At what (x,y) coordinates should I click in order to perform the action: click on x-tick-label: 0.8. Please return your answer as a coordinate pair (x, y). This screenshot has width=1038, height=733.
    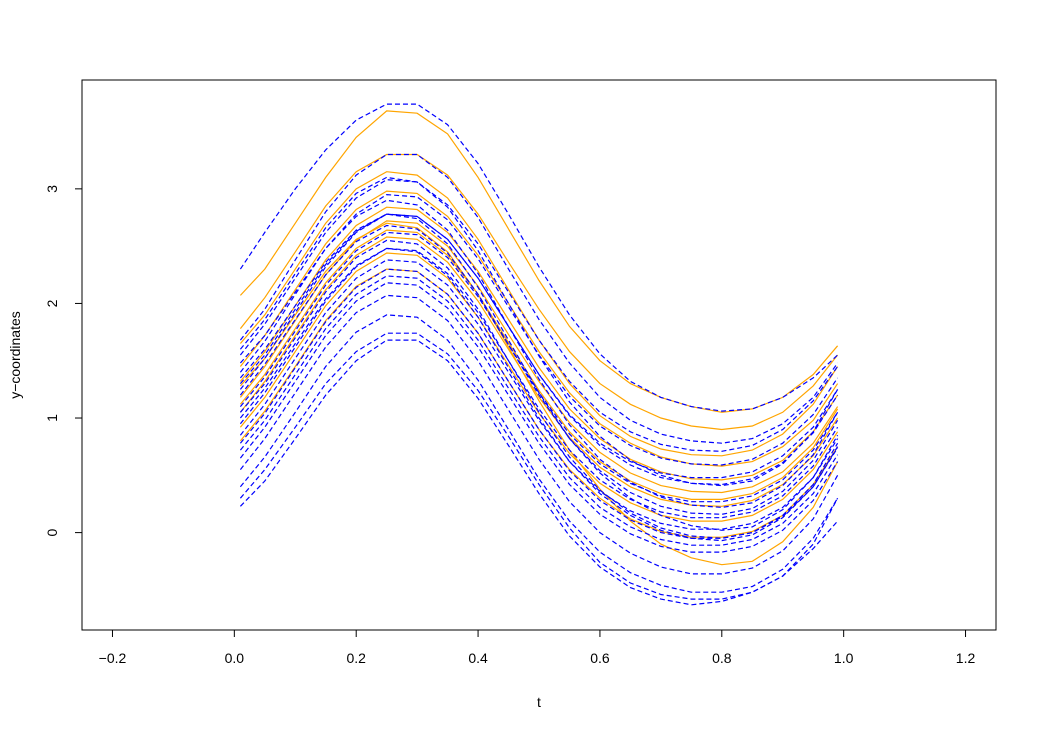
    Looking at the image, I should click on (722, 658).